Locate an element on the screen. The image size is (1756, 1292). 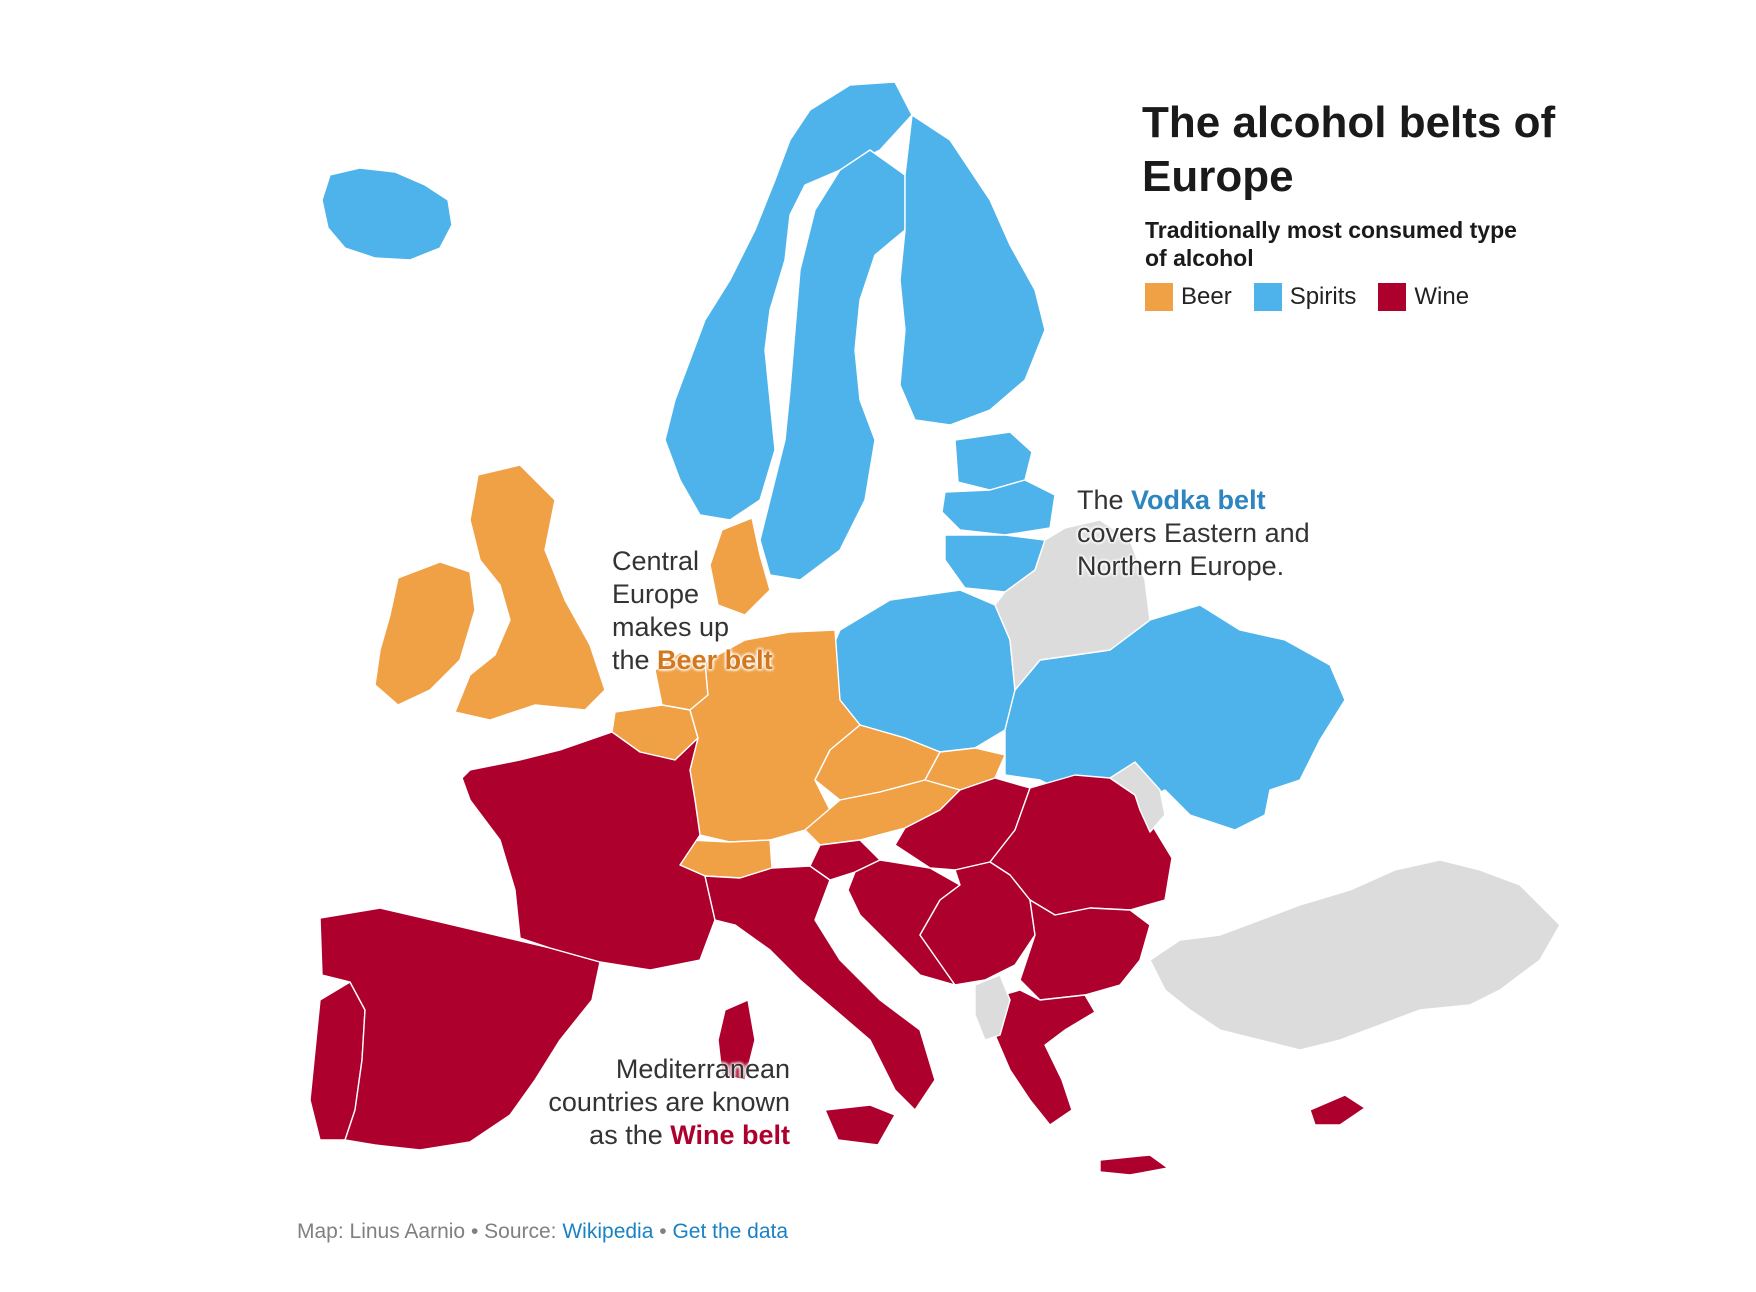
beer-annot-line1: Central is located at coordinates (656, 561).